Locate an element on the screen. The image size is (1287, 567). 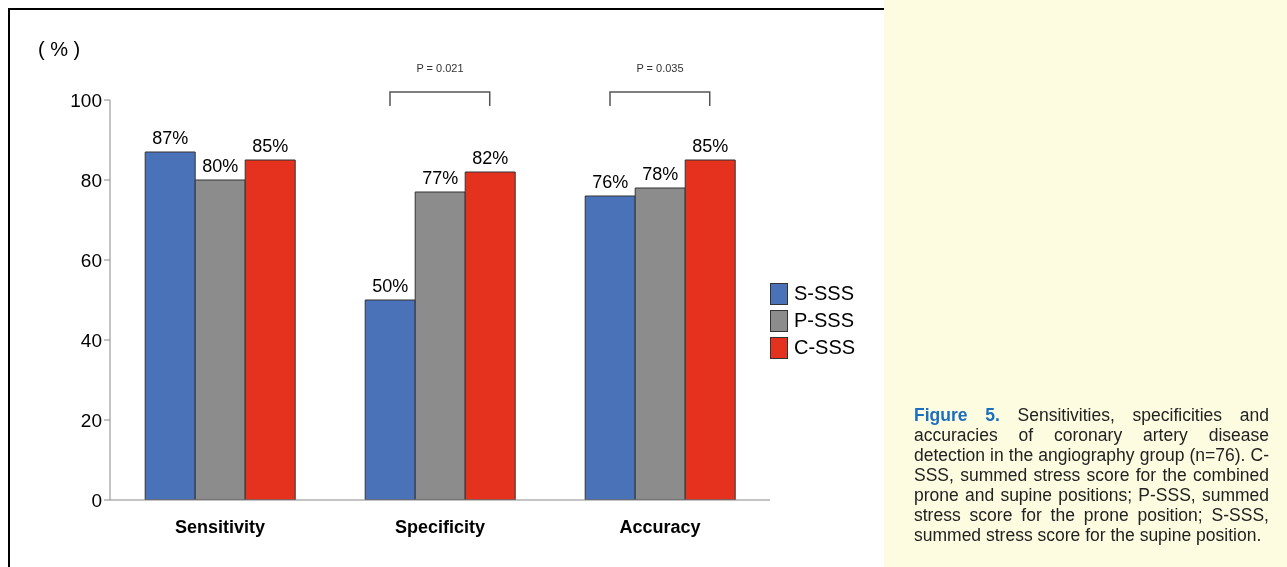
y-tick-label: 0 is located at coordinates (96, 500).